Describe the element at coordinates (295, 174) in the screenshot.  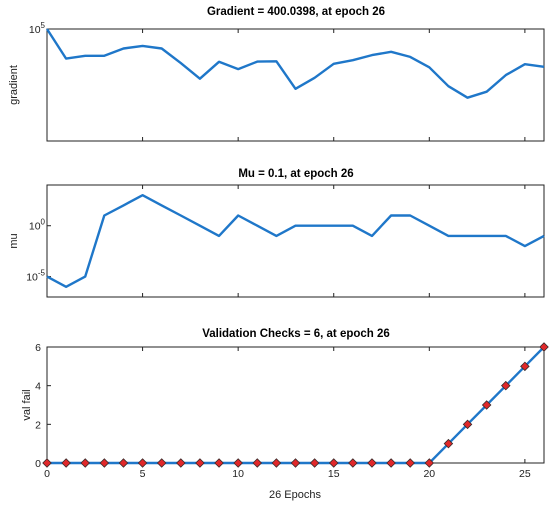
I see `mu-title: Mu = 0.1, at epoch 26` at that location.